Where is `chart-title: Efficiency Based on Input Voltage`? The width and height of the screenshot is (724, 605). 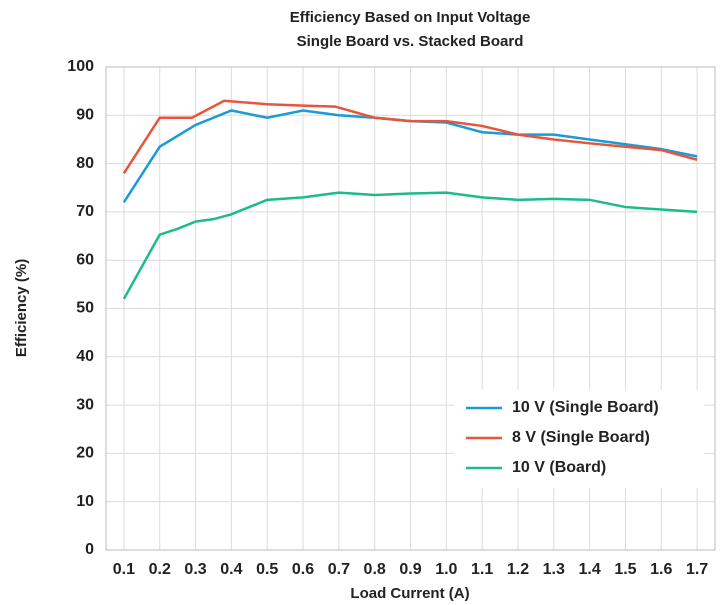
chart-title: Efficiency Based on Input Voltage is located at coordinates (410, 17).